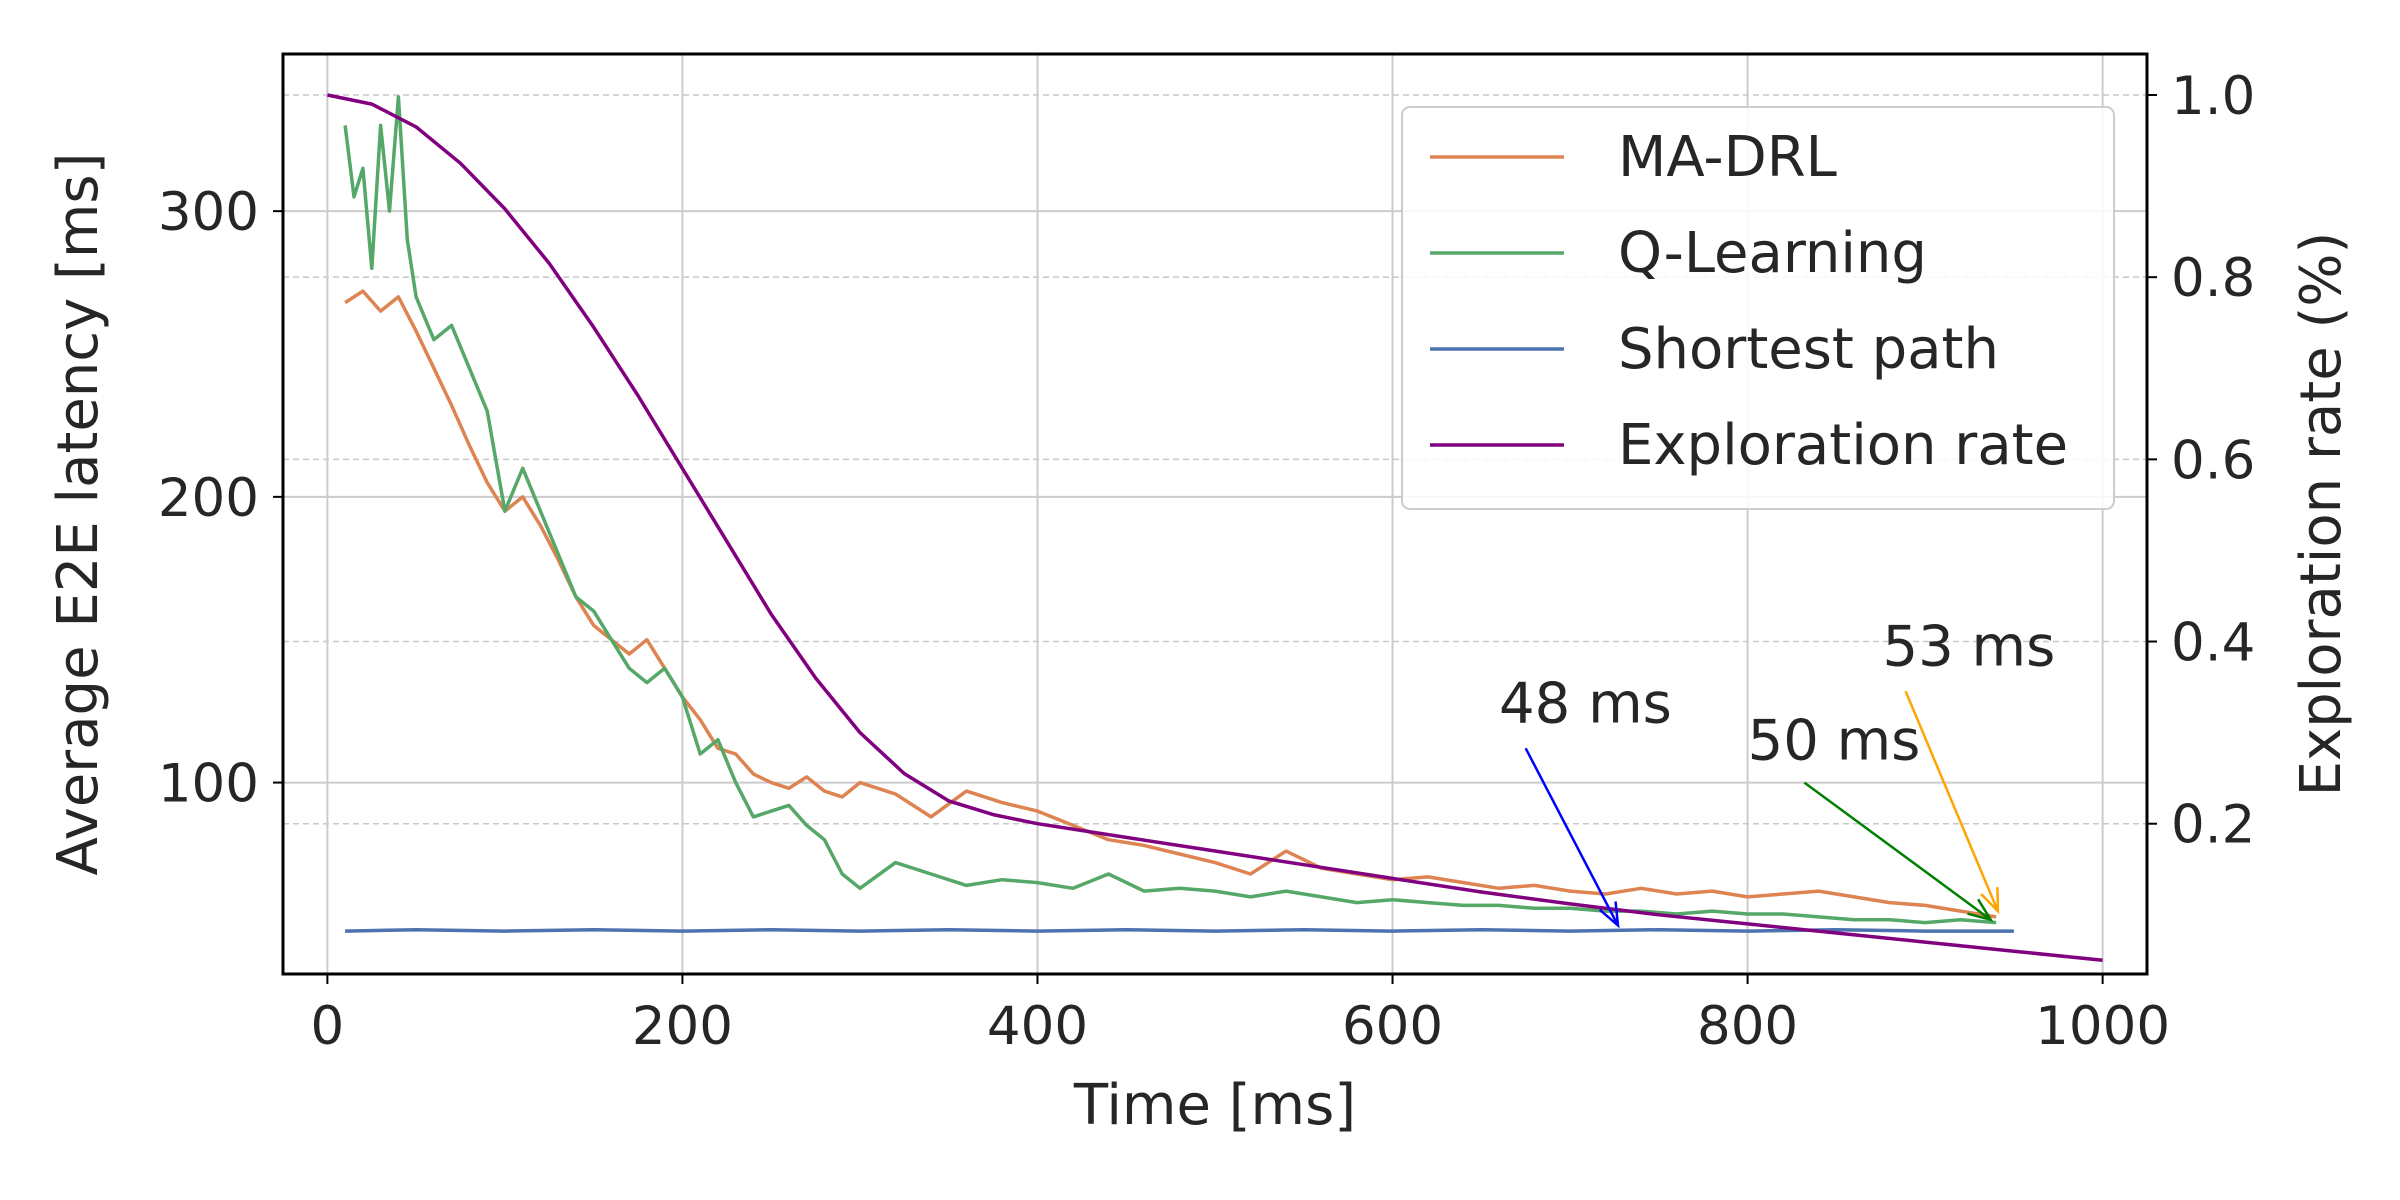  What do you see at coordinates (78, 514) in the screenshot?
I see `y-axis-title: Average E2E latency [ms]` at bounding box center [78, 514].